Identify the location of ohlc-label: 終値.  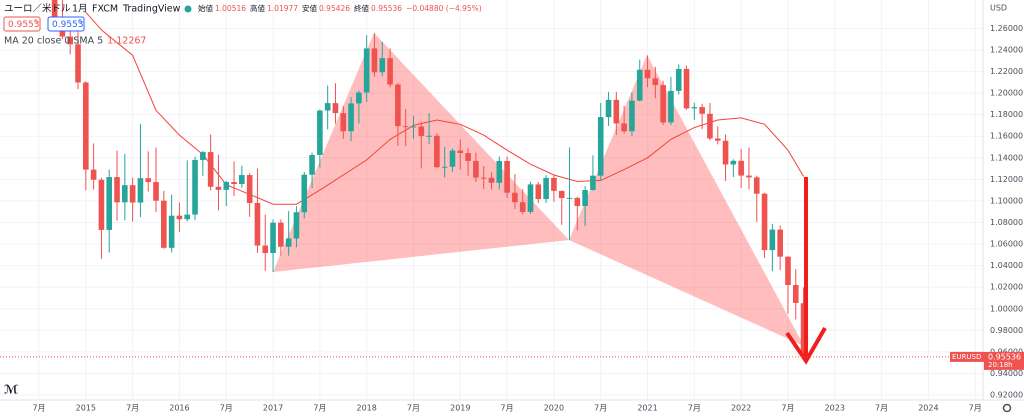
(361, 8).